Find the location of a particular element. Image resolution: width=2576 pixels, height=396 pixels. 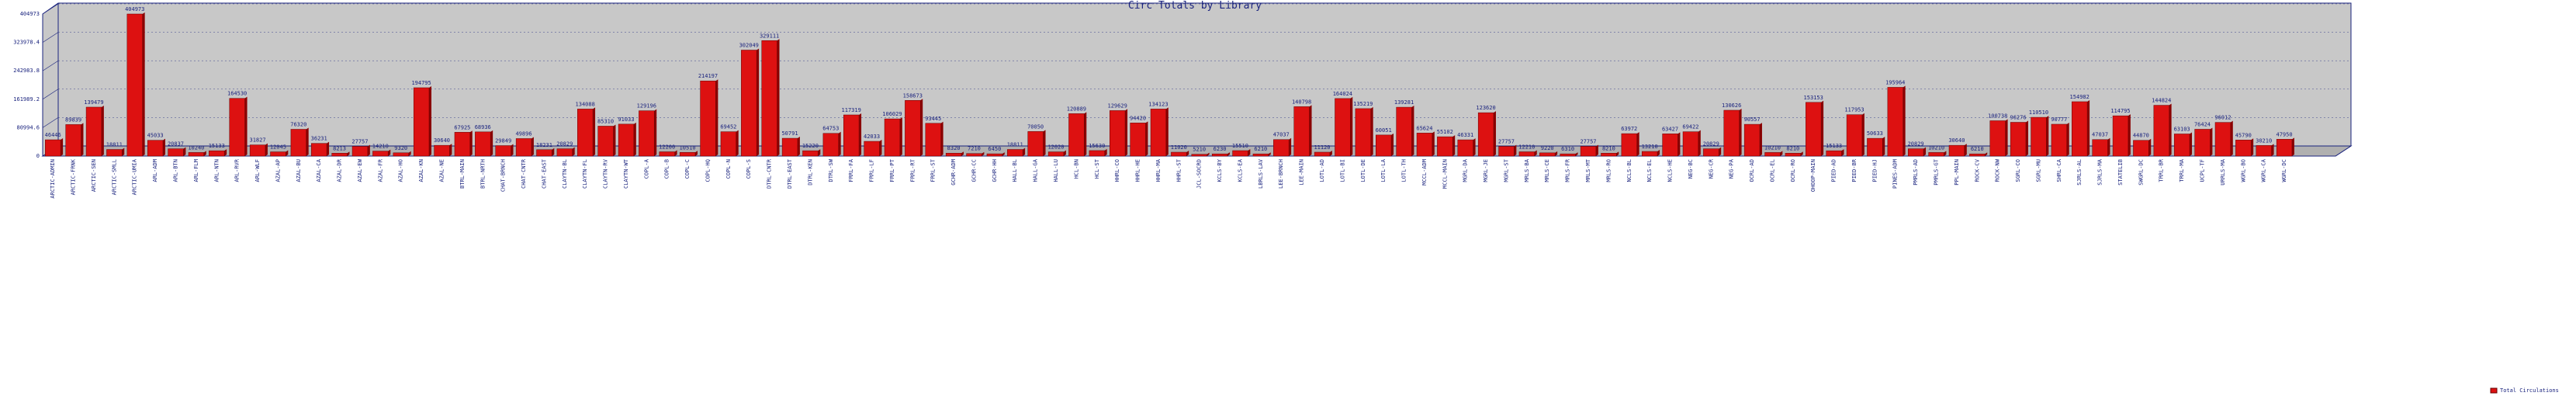

value-label: 13210 is located at coordinates (1650, 147).